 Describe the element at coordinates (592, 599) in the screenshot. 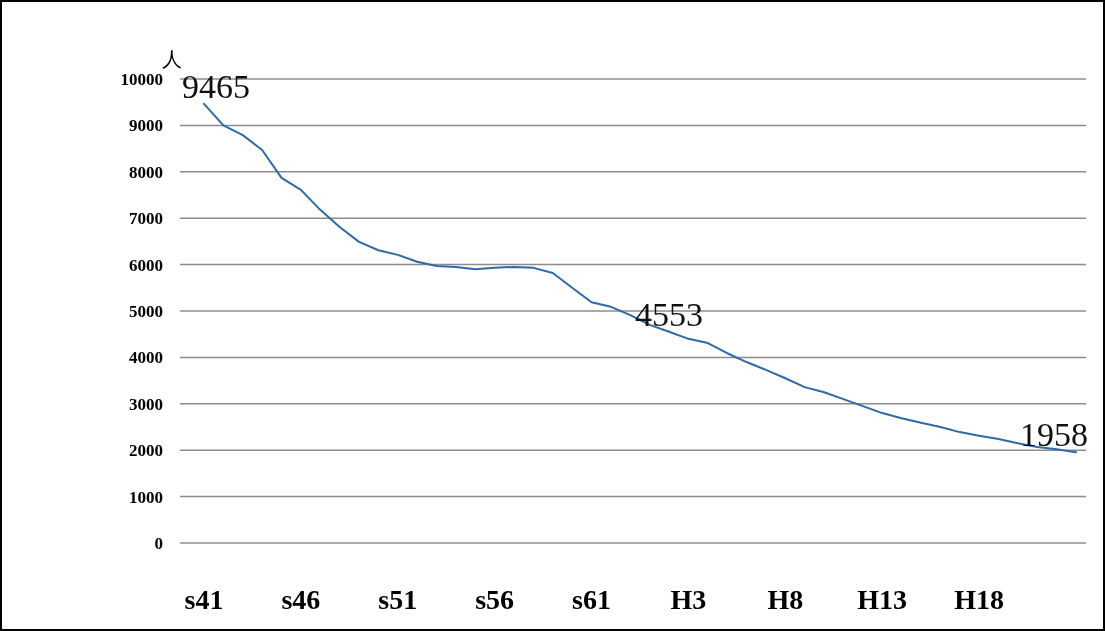

I see `x-tick-label: s61` at that location.